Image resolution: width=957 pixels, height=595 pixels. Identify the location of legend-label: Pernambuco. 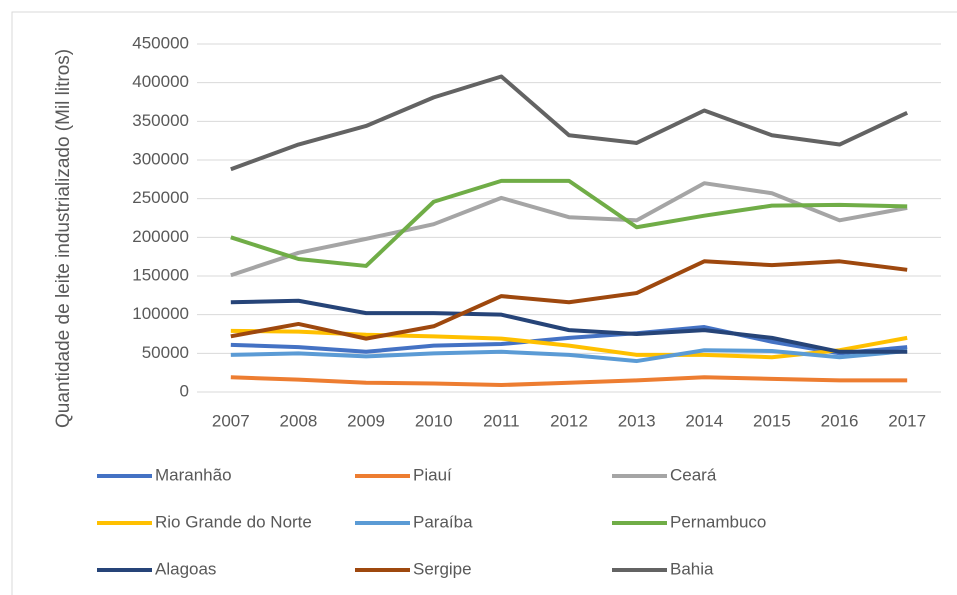
(718, 521).